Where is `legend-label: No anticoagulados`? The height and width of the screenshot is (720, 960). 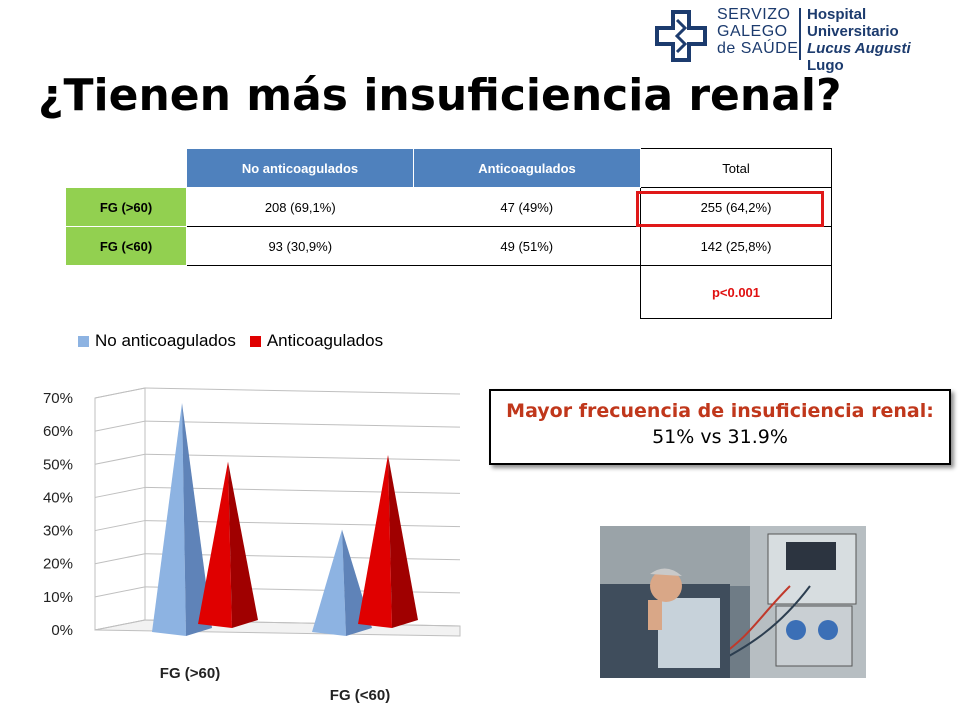 legend-label: No anticoagulados is located at coordinates (165, 340).